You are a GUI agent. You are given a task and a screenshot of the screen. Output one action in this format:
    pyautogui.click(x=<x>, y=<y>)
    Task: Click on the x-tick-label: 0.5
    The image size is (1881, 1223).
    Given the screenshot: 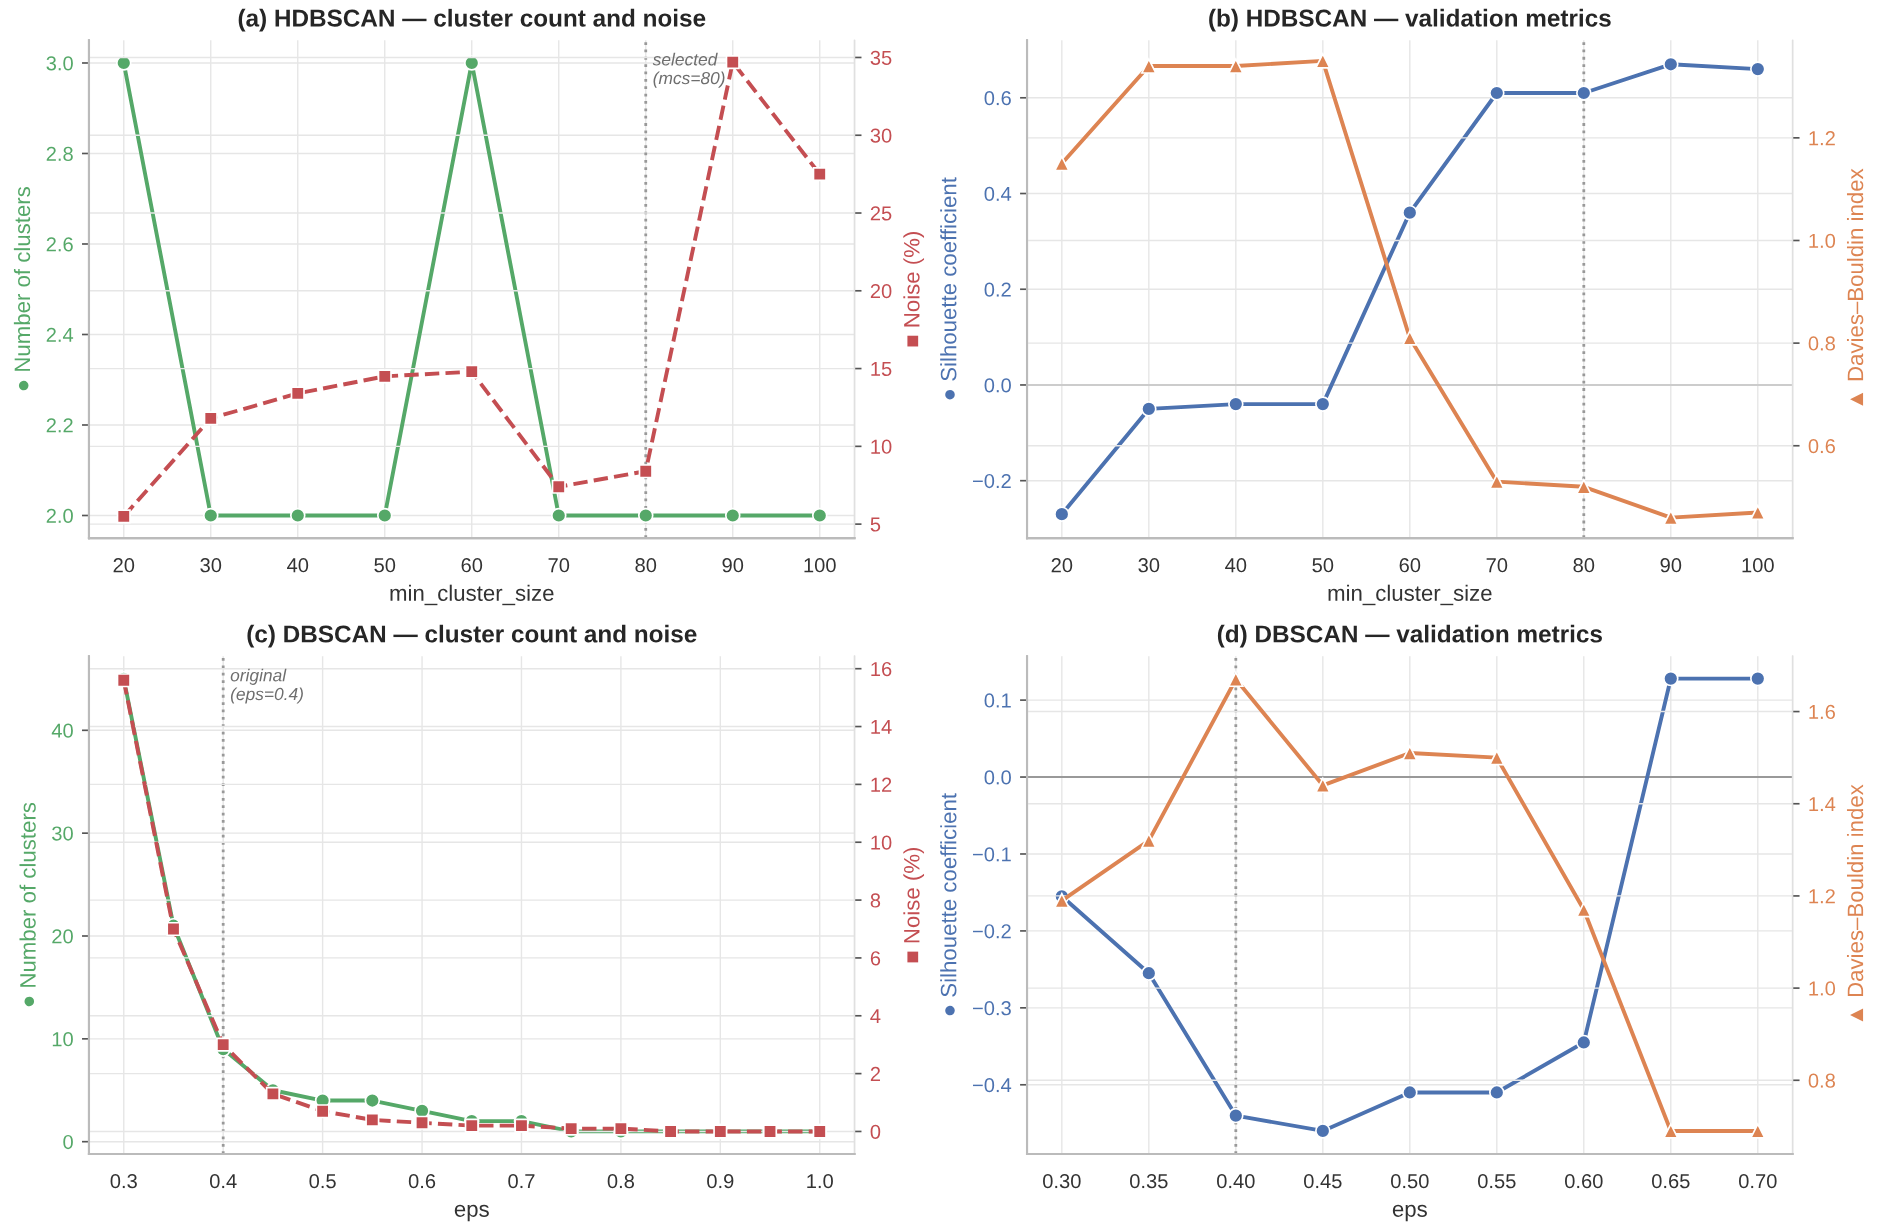 What is the action you would take?
    pyautogui.click(x=322, y=1181)
    